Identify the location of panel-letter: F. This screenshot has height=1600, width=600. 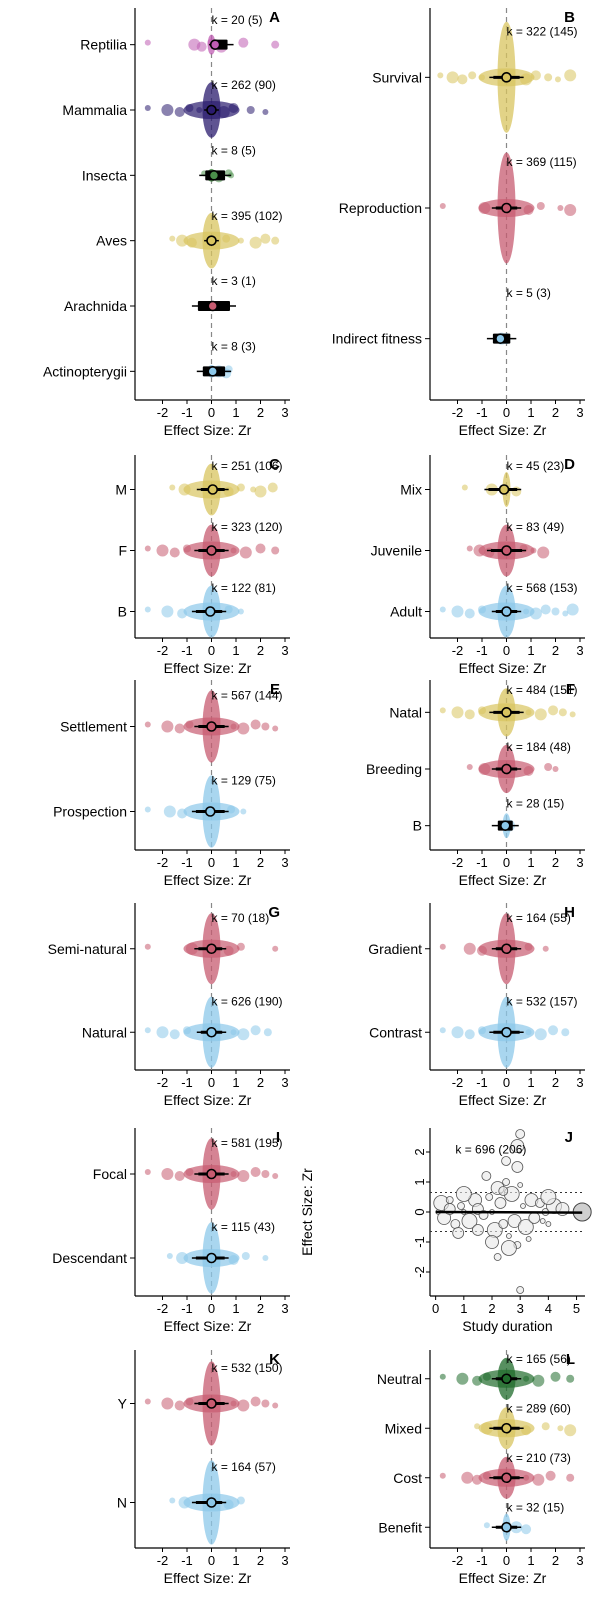
(570, 689).